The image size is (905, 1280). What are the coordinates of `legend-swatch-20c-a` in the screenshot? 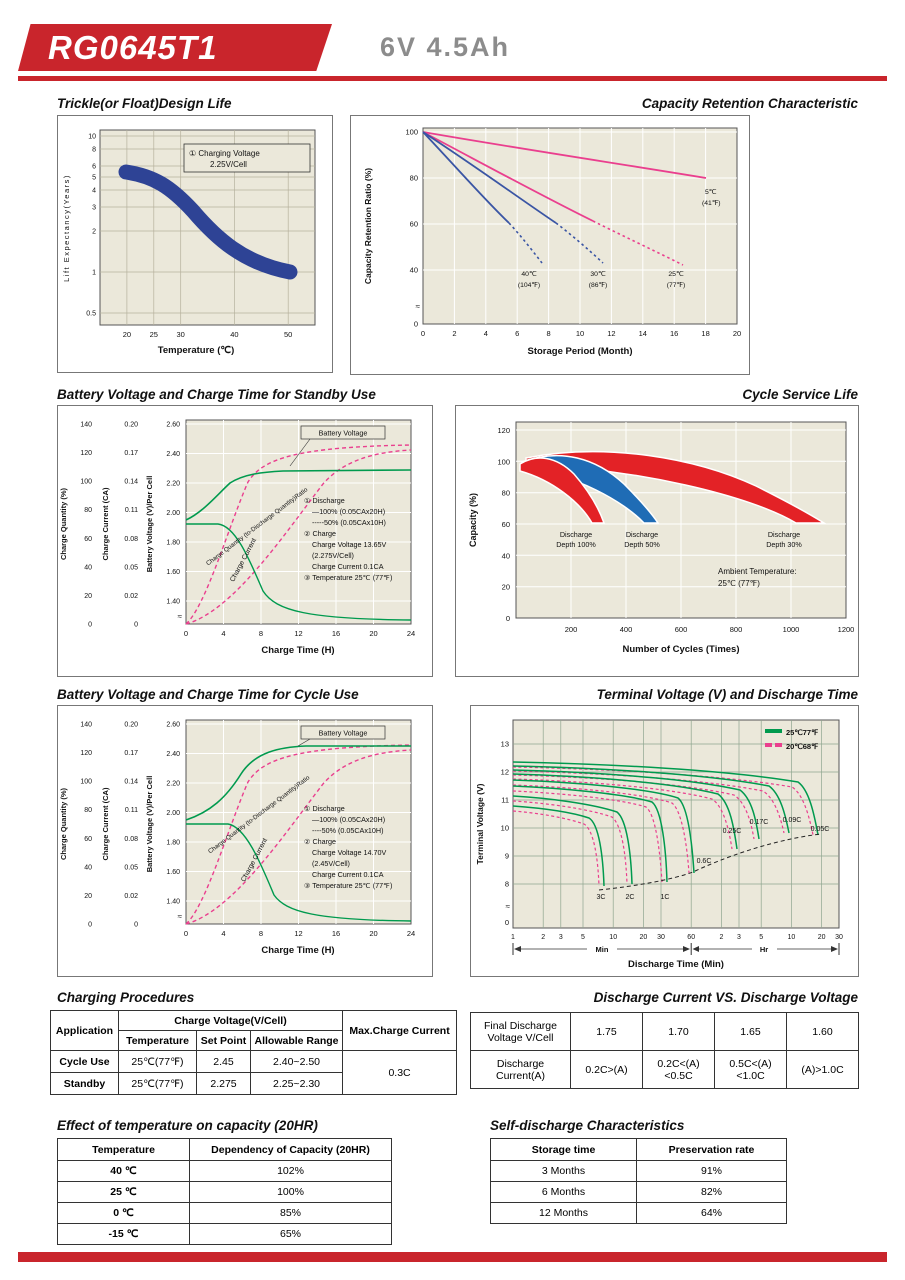 It's located at (768, 745).